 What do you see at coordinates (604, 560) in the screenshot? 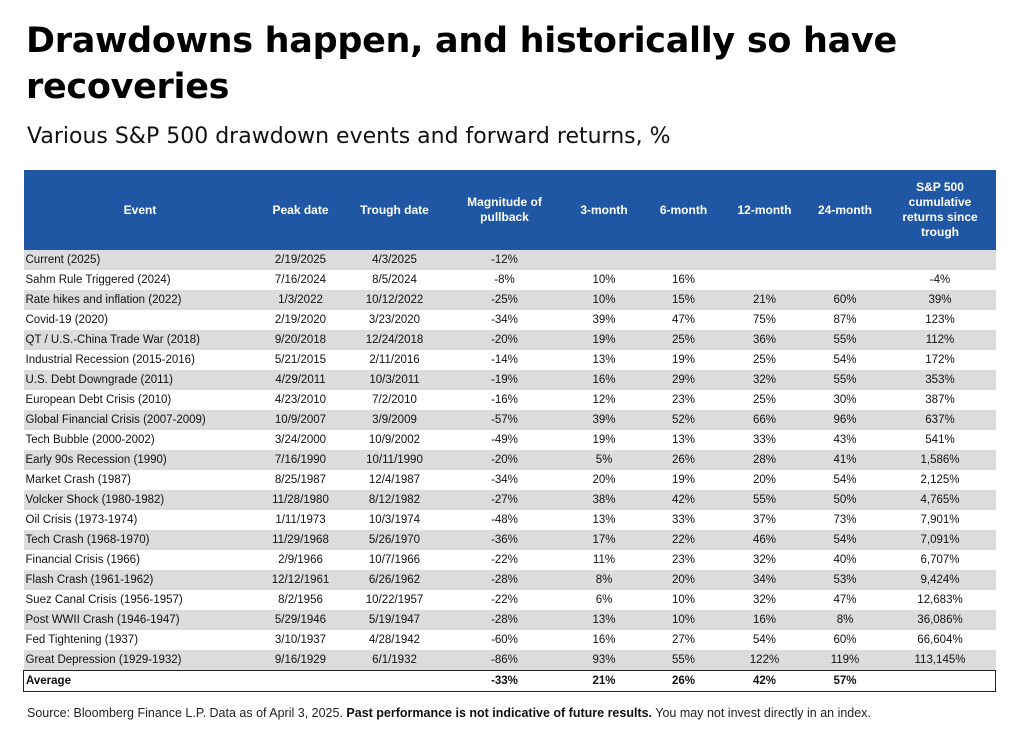
I see `cell-3-month: 11%` at bounding box center [604, 560].